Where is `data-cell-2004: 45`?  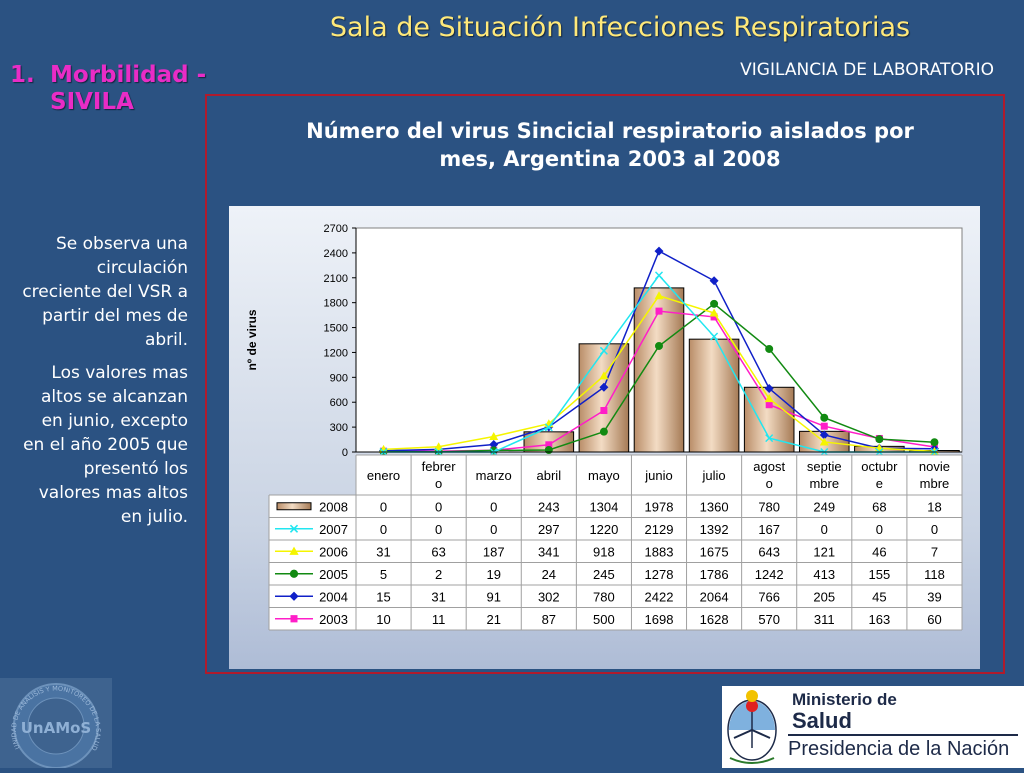 data-cell-2004: 45 is located at coordinates (879, 596).